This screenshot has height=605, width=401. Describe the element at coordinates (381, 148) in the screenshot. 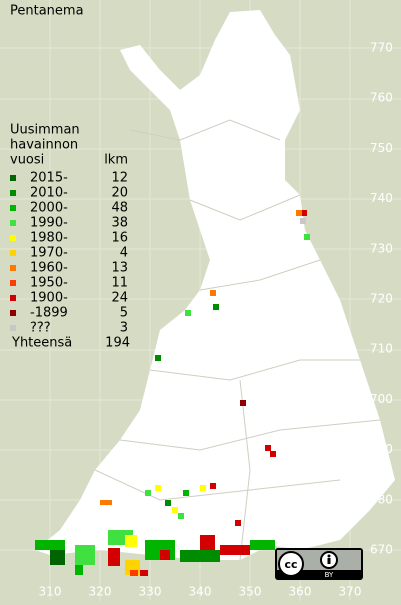

I see `y-coord-label: 750` at that location.